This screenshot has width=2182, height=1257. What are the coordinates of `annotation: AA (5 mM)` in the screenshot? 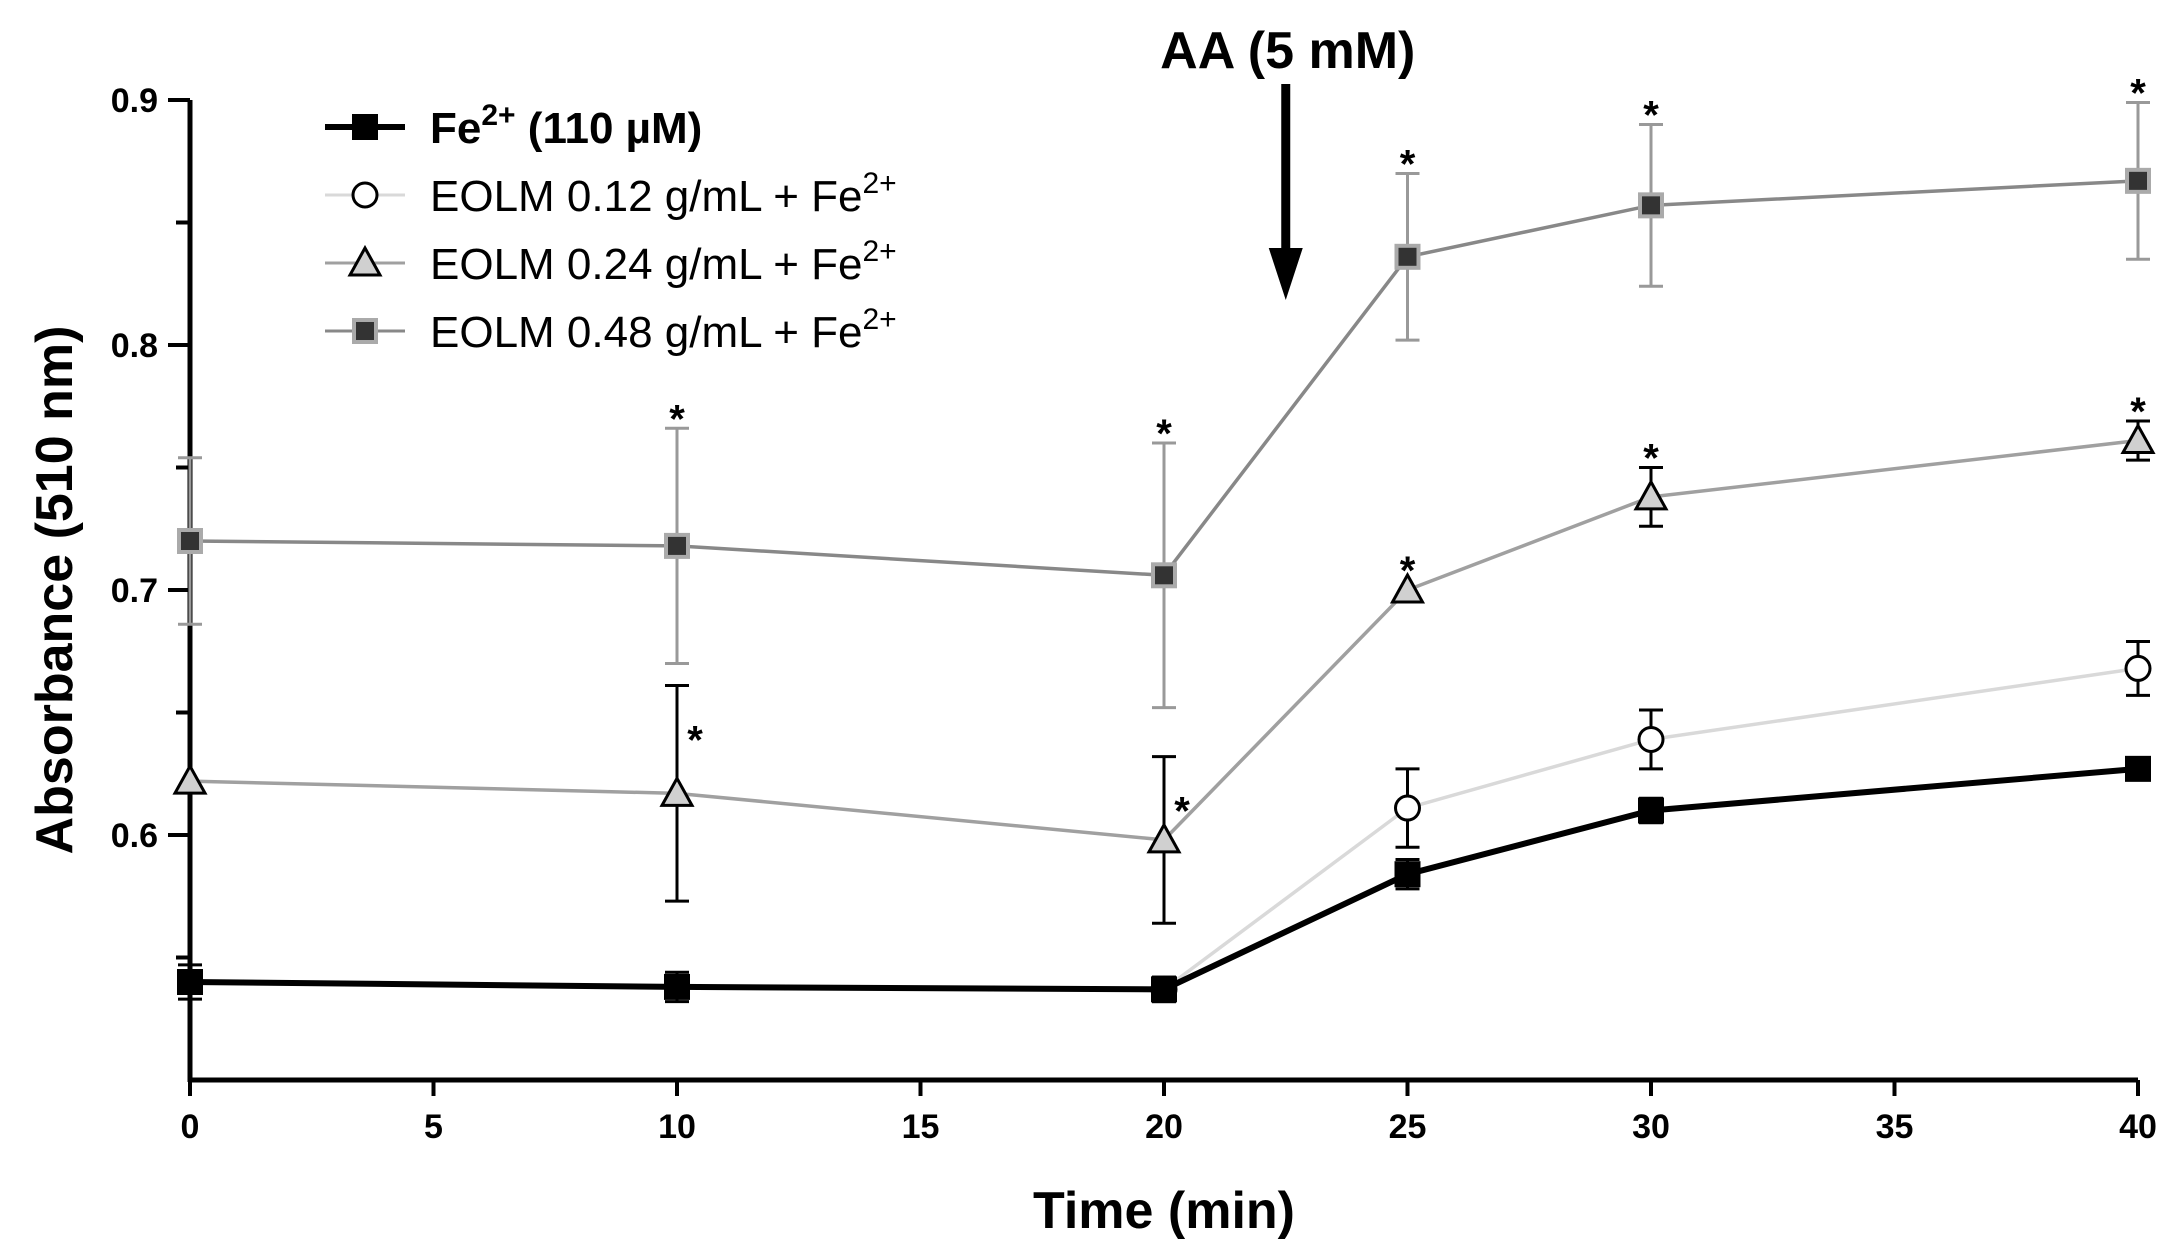 It's located at (1287, 161).